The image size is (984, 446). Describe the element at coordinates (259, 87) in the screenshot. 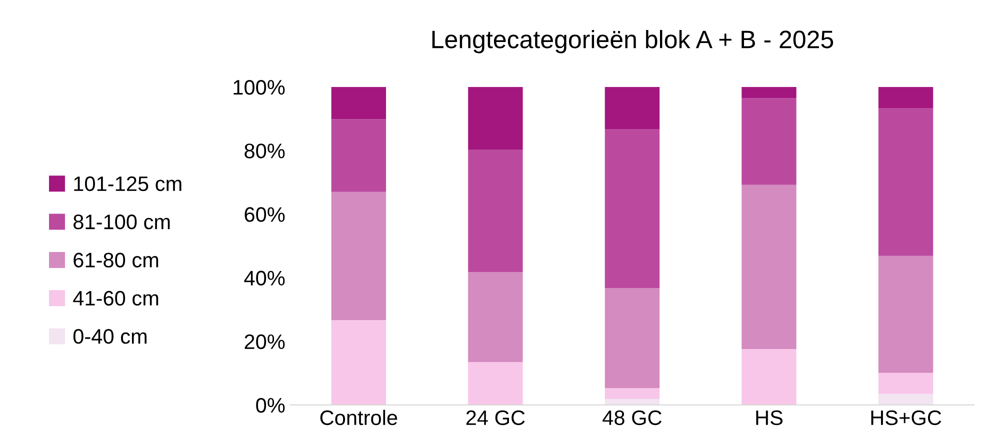

I see `y-tick-label: 100%` at that location.